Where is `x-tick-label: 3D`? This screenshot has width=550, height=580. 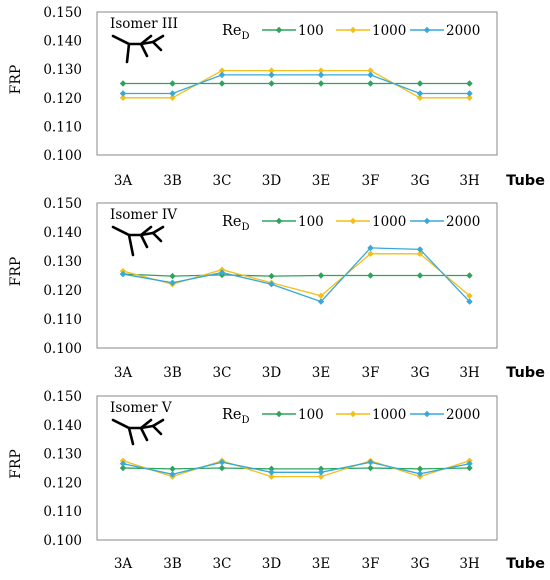
x-tick-label: 3D is located at coordinates (272, 181).